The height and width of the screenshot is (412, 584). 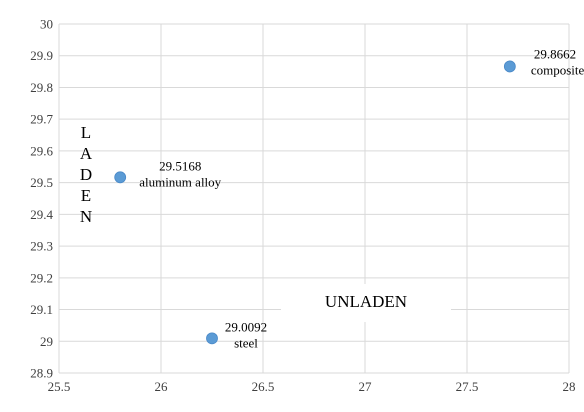 I want to click on y-tick-label: 29.3, so click(x=41, y=246).